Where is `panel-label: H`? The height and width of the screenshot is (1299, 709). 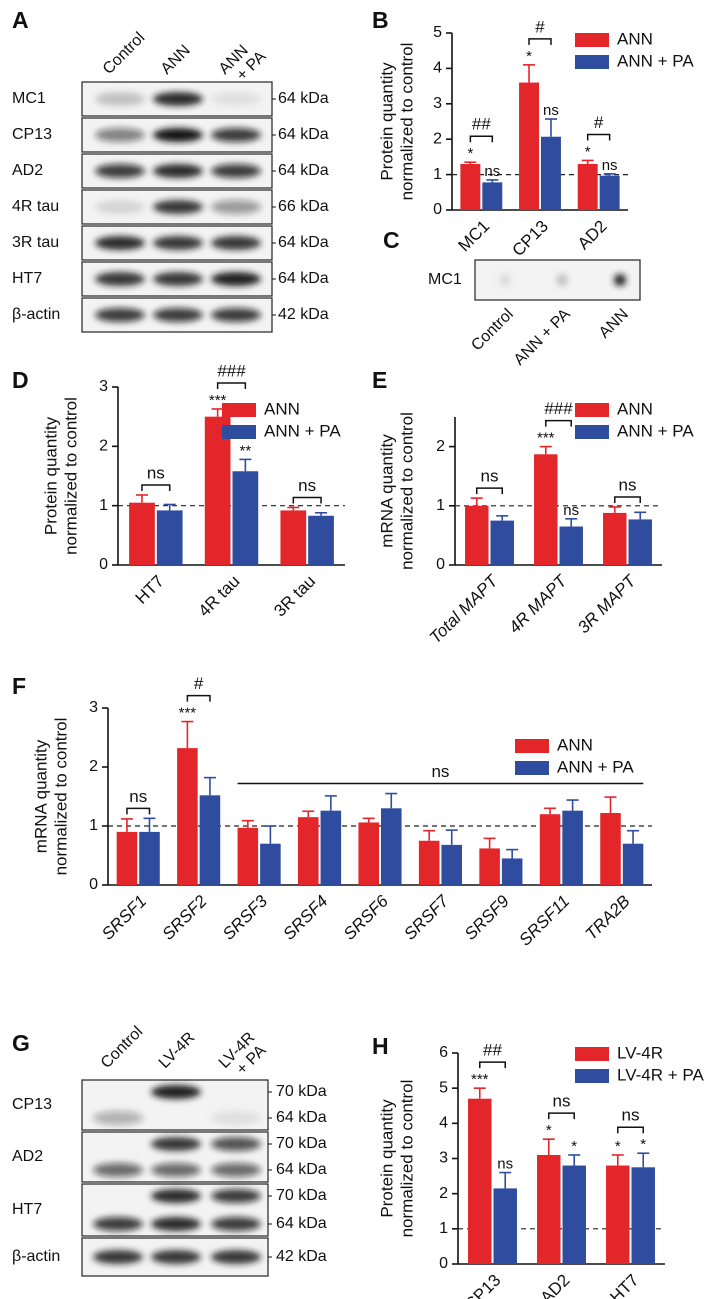
panel-label: H is located at coordinates (380, 1046).